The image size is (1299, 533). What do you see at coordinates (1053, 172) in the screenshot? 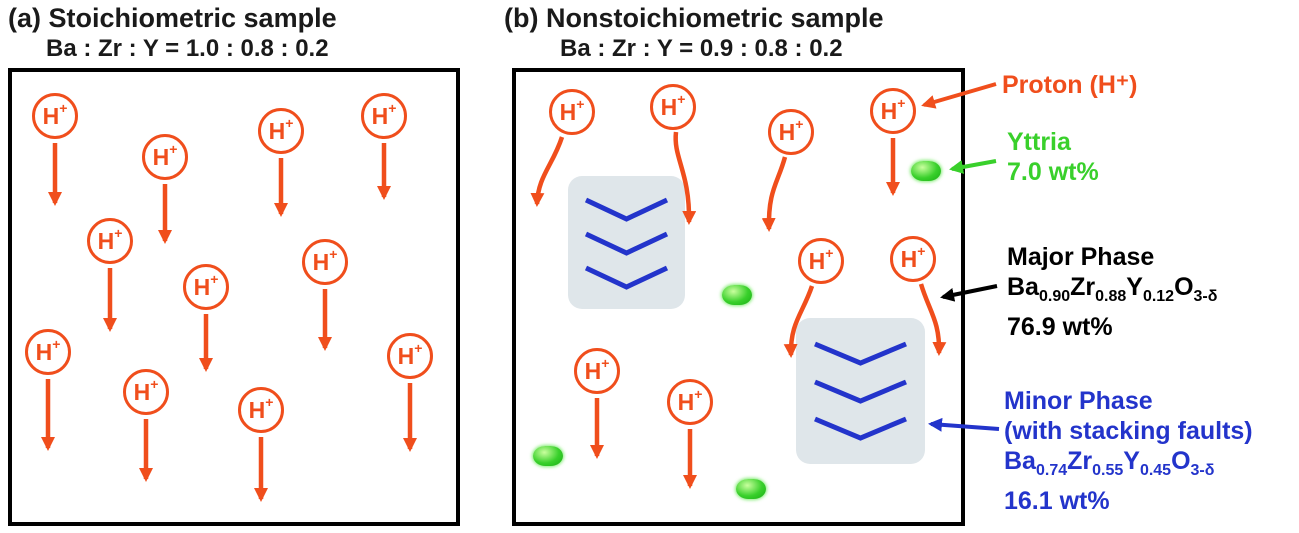
I see `yttria-amount: 7.0 wt%` at bounding box center [1053, 172].